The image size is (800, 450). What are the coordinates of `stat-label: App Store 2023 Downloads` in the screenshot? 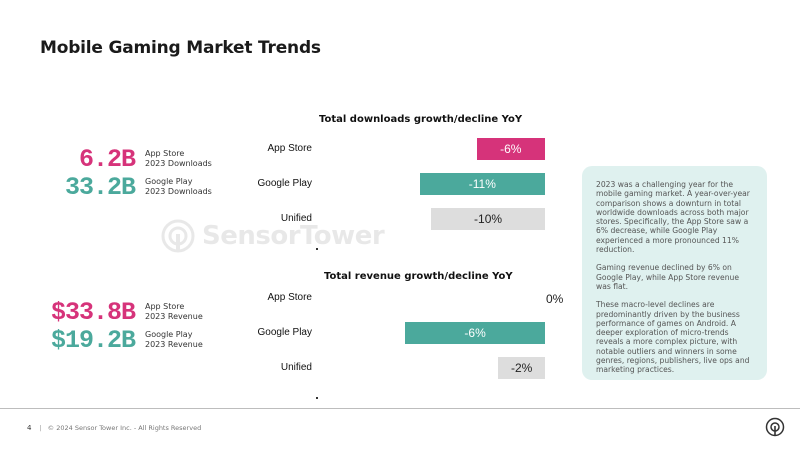 It's located at (178, 158).